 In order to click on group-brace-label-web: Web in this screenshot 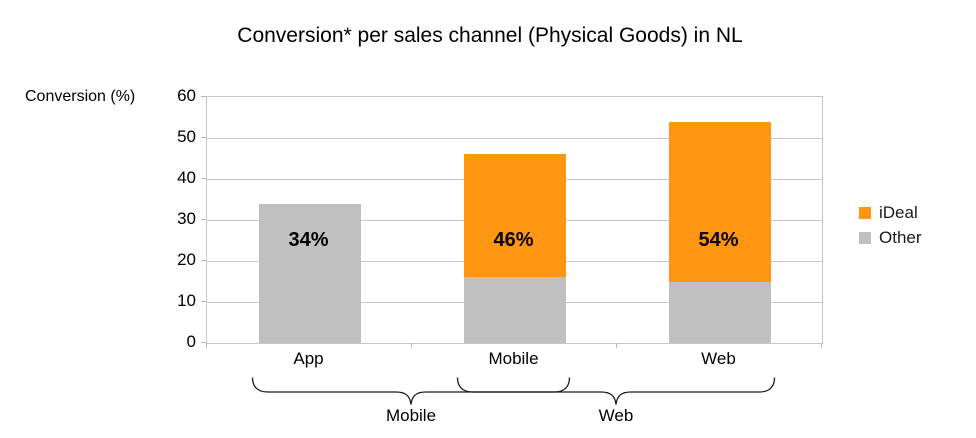, I will do `click(616, 415)`.